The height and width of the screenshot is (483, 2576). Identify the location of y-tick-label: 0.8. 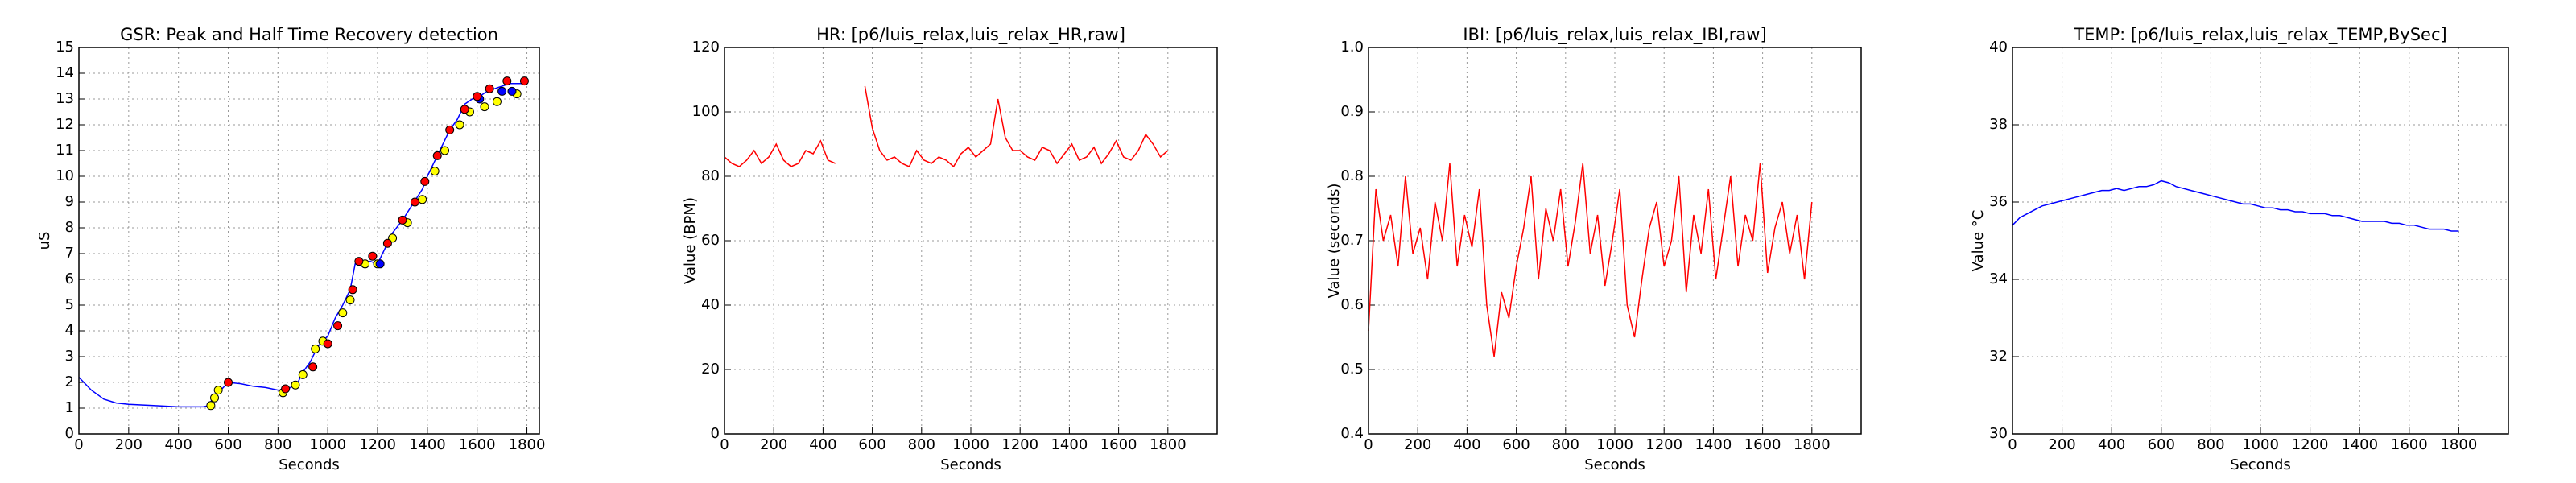
(1352, 175).